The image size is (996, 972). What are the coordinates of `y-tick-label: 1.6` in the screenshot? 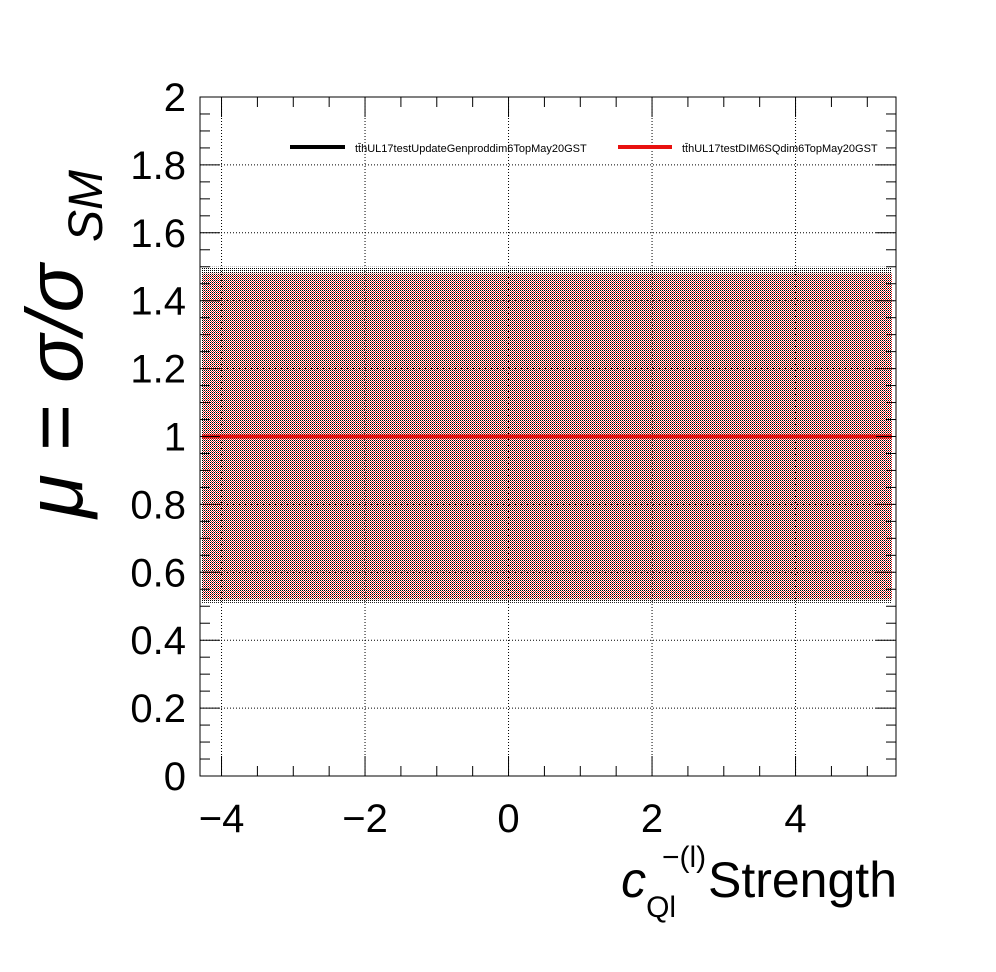 It's located at (158, 234).